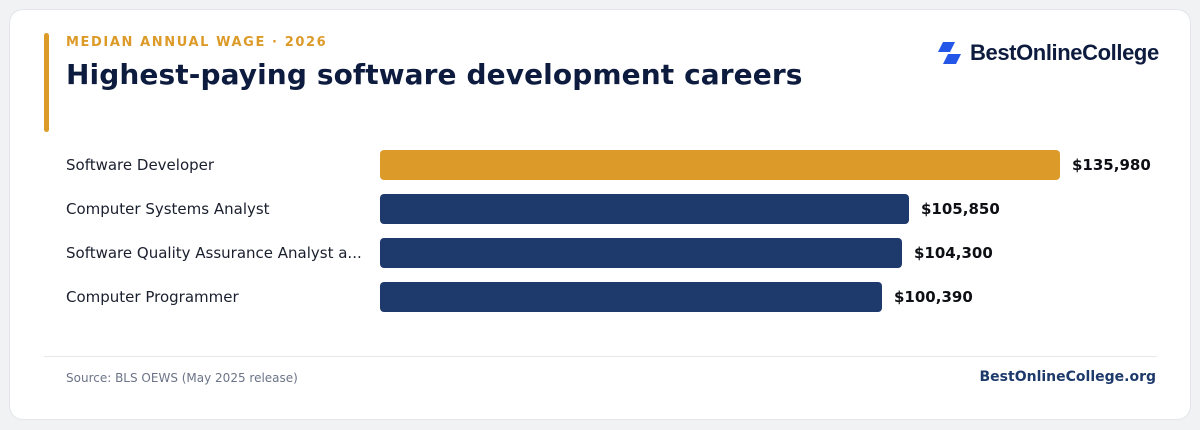 This screenshot has height=430, width=1200. Describe the element at coordinates (953, 253) in the screenshot. I see `value-label: $104,300` at that location.